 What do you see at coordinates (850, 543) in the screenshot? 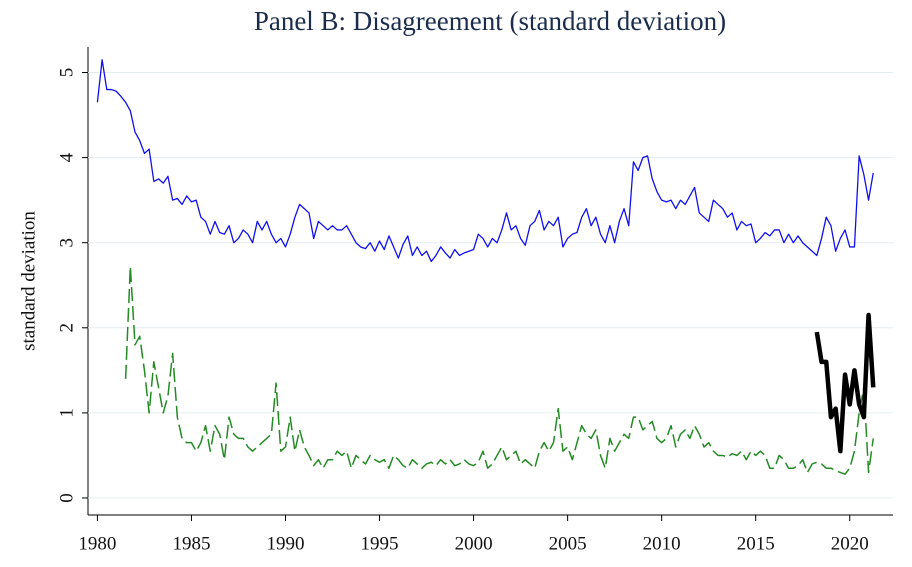
I see `x-tick-label: 2020` at bounding box center [850, 543].